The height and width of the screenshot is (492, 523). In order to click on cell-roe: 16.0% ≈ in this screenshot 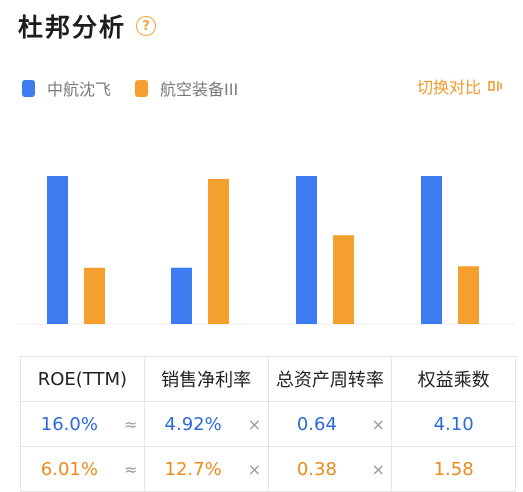, I will do `click(82, 424)`.